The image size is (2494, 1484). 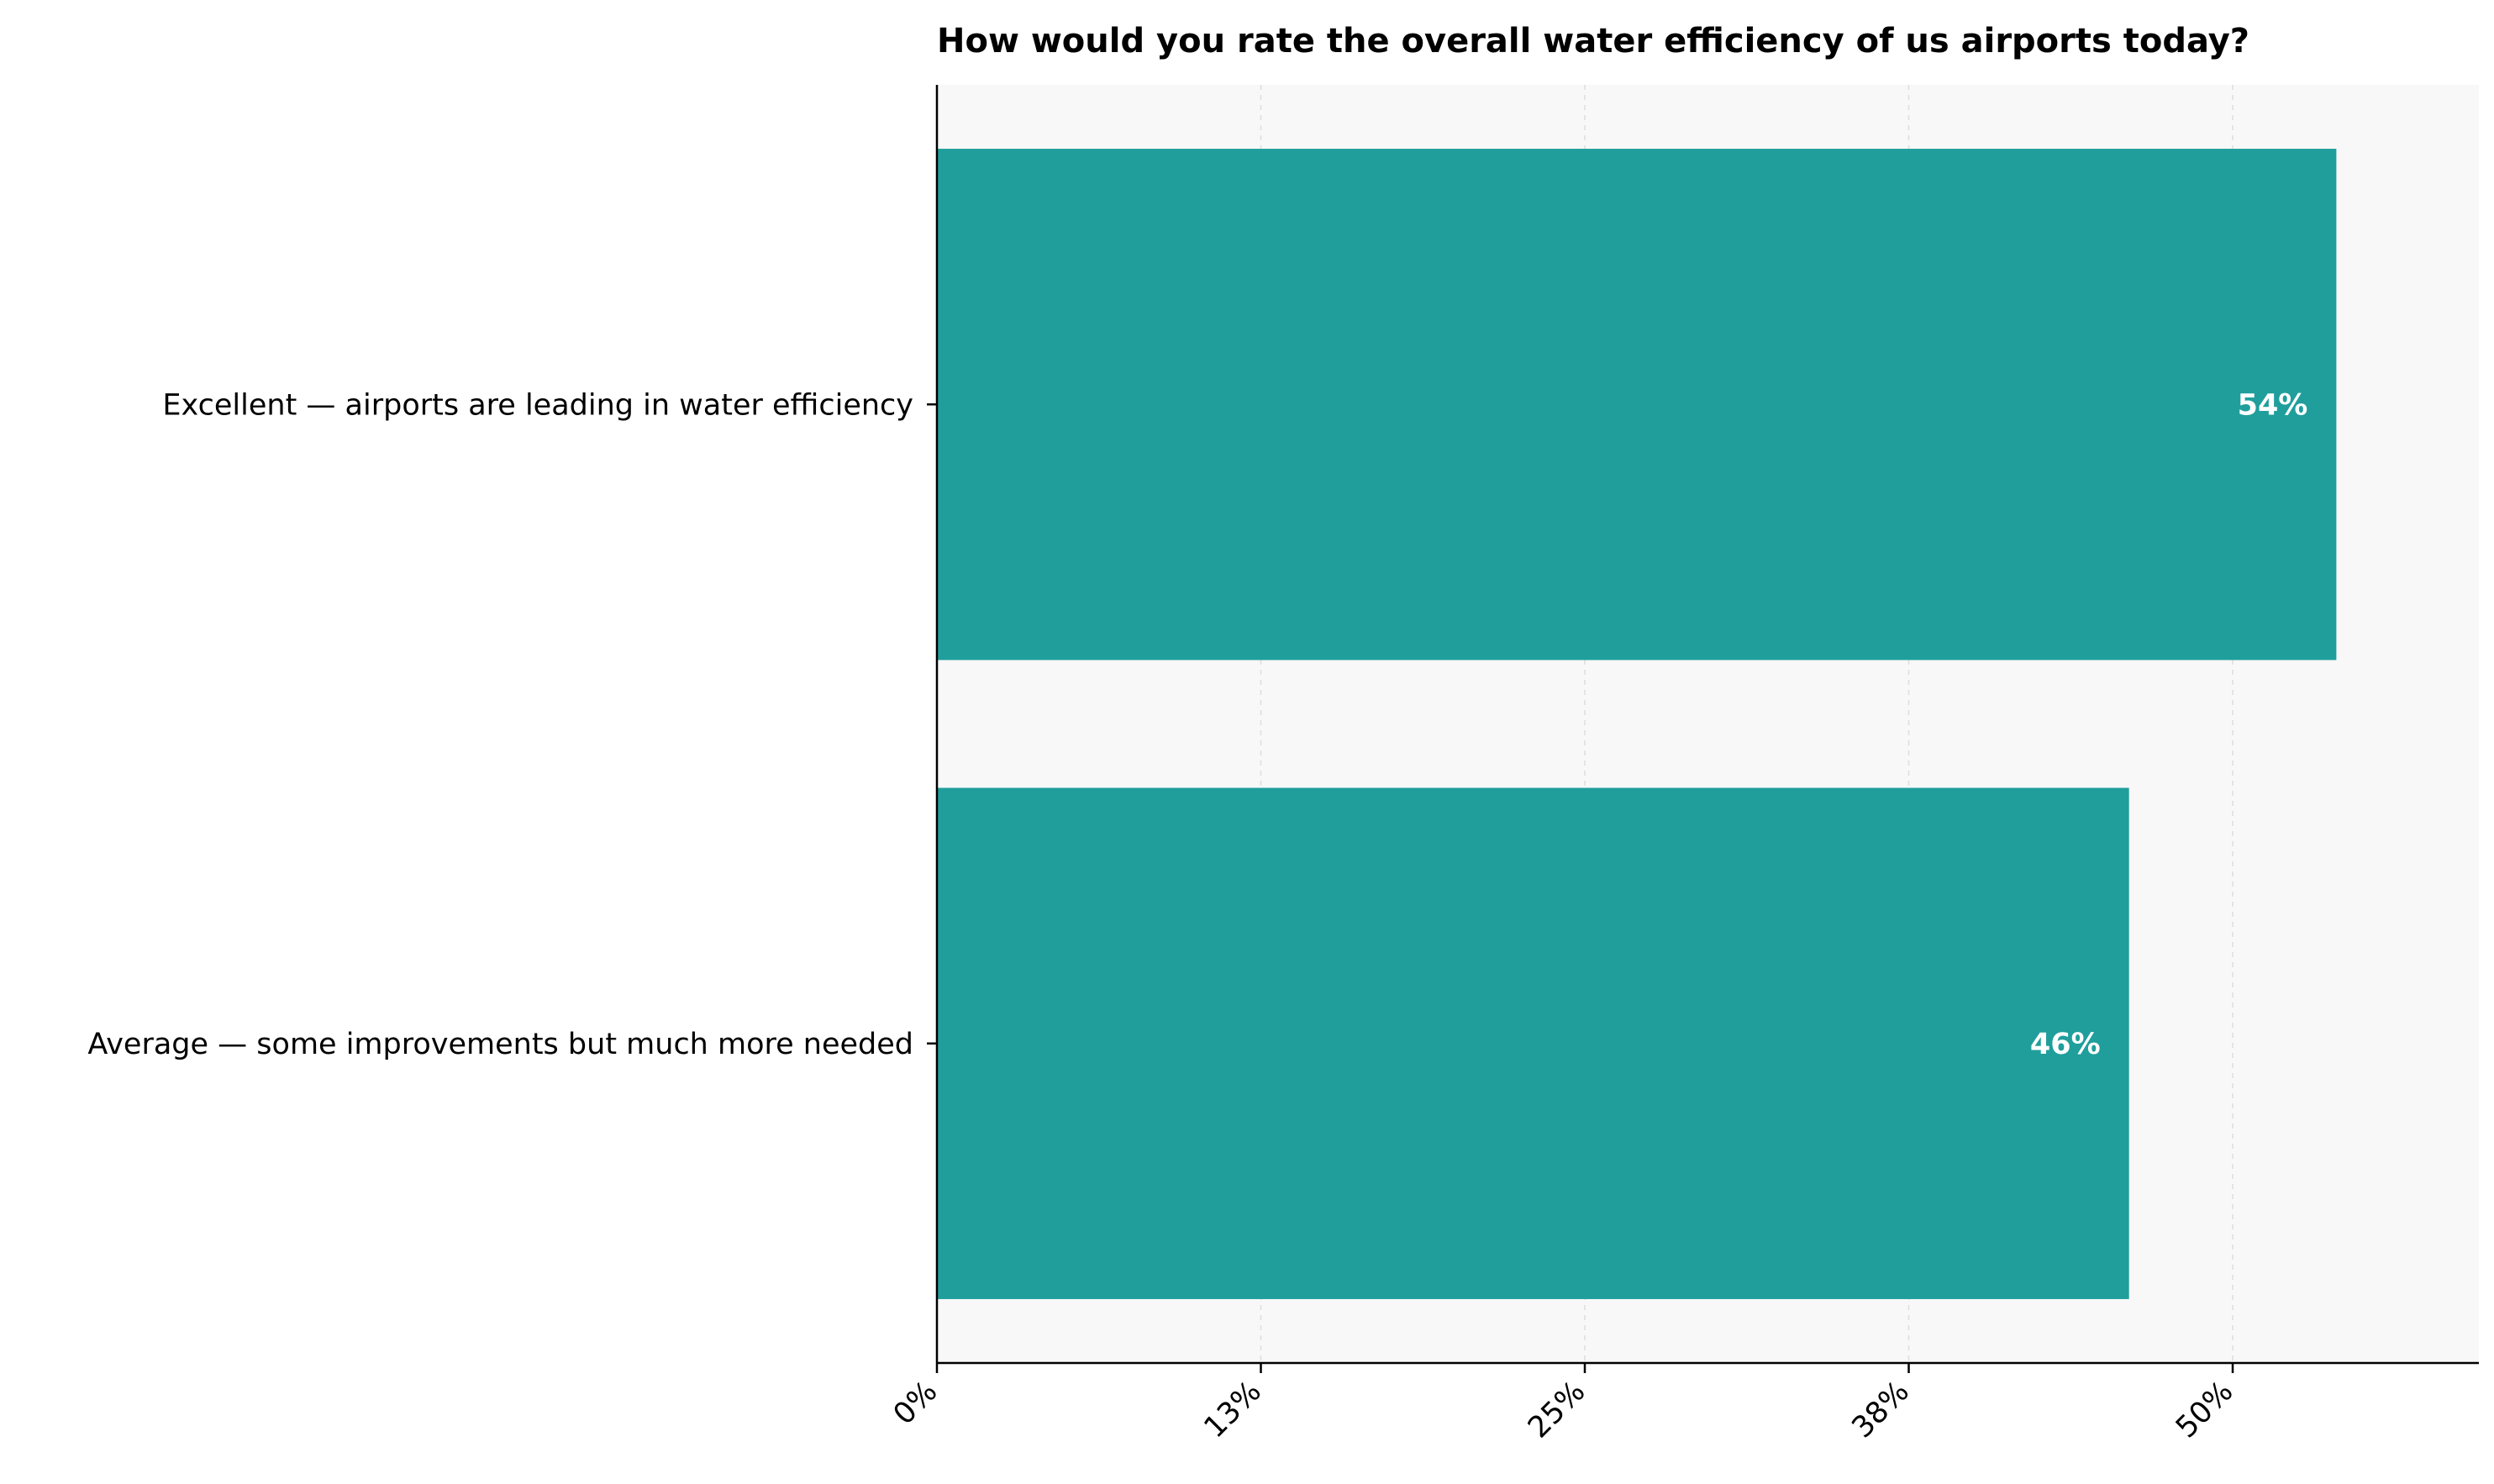 What do you see at coordinates (2065, 1044) in the screenshot?
I see `value-label: 46%` at bounding box center [2065, 1044].